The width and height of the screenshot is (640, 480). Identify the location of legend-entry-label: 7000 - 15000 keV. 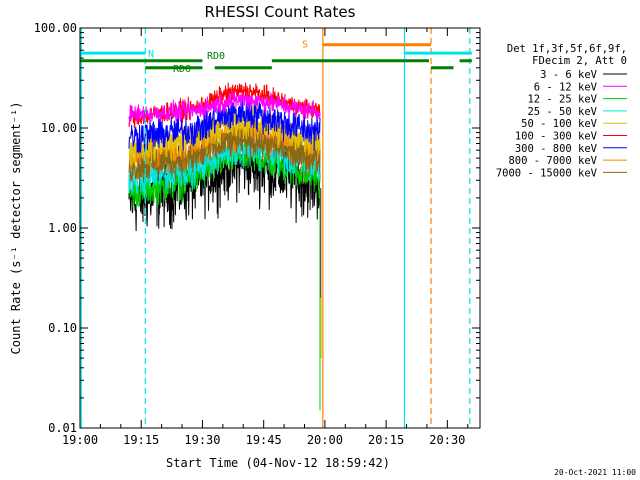
(547, 173).